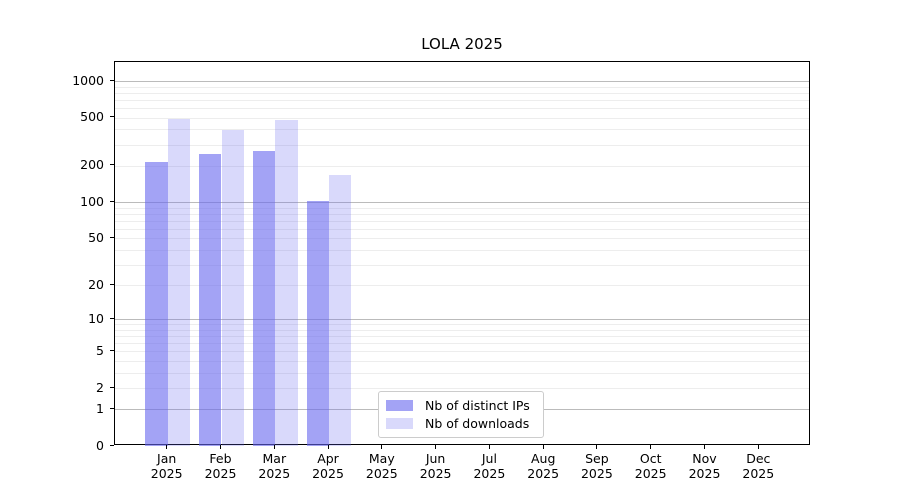  Describe the element at coordinates (100, 350) in the screenshot. I see `y-axis-tick-label: 5` at that location.